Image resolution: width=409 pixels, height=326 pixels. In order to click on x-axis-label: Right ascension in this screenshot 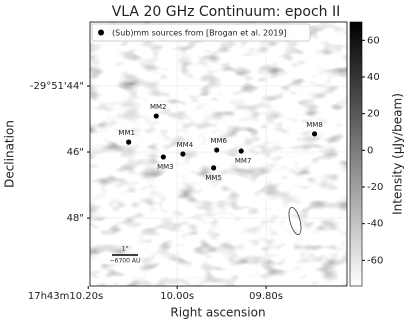, I will do `click(217, 313)`.